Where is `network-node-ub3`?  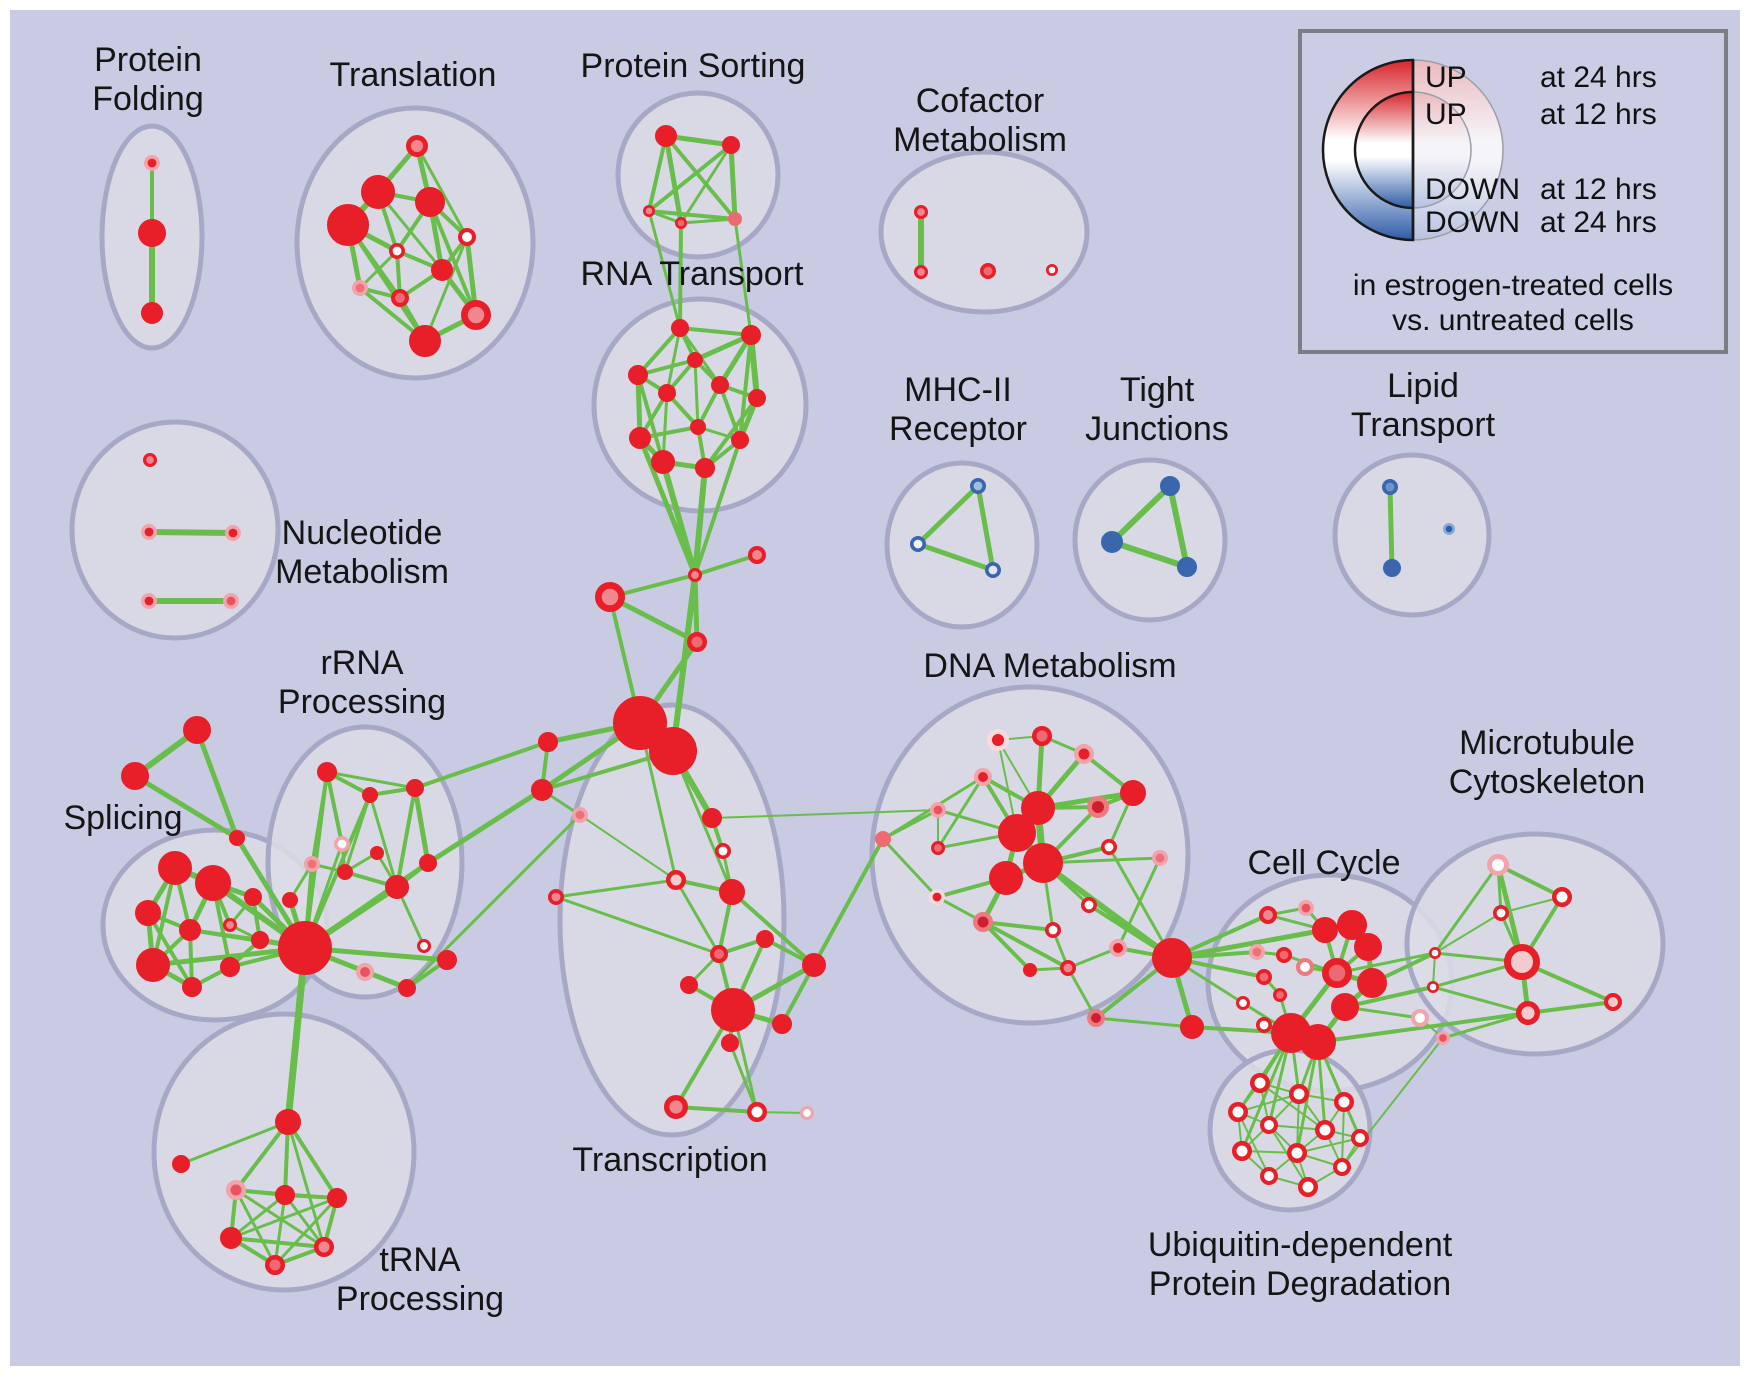
network-node-ub3 is located at coordinates (1344, 1102).